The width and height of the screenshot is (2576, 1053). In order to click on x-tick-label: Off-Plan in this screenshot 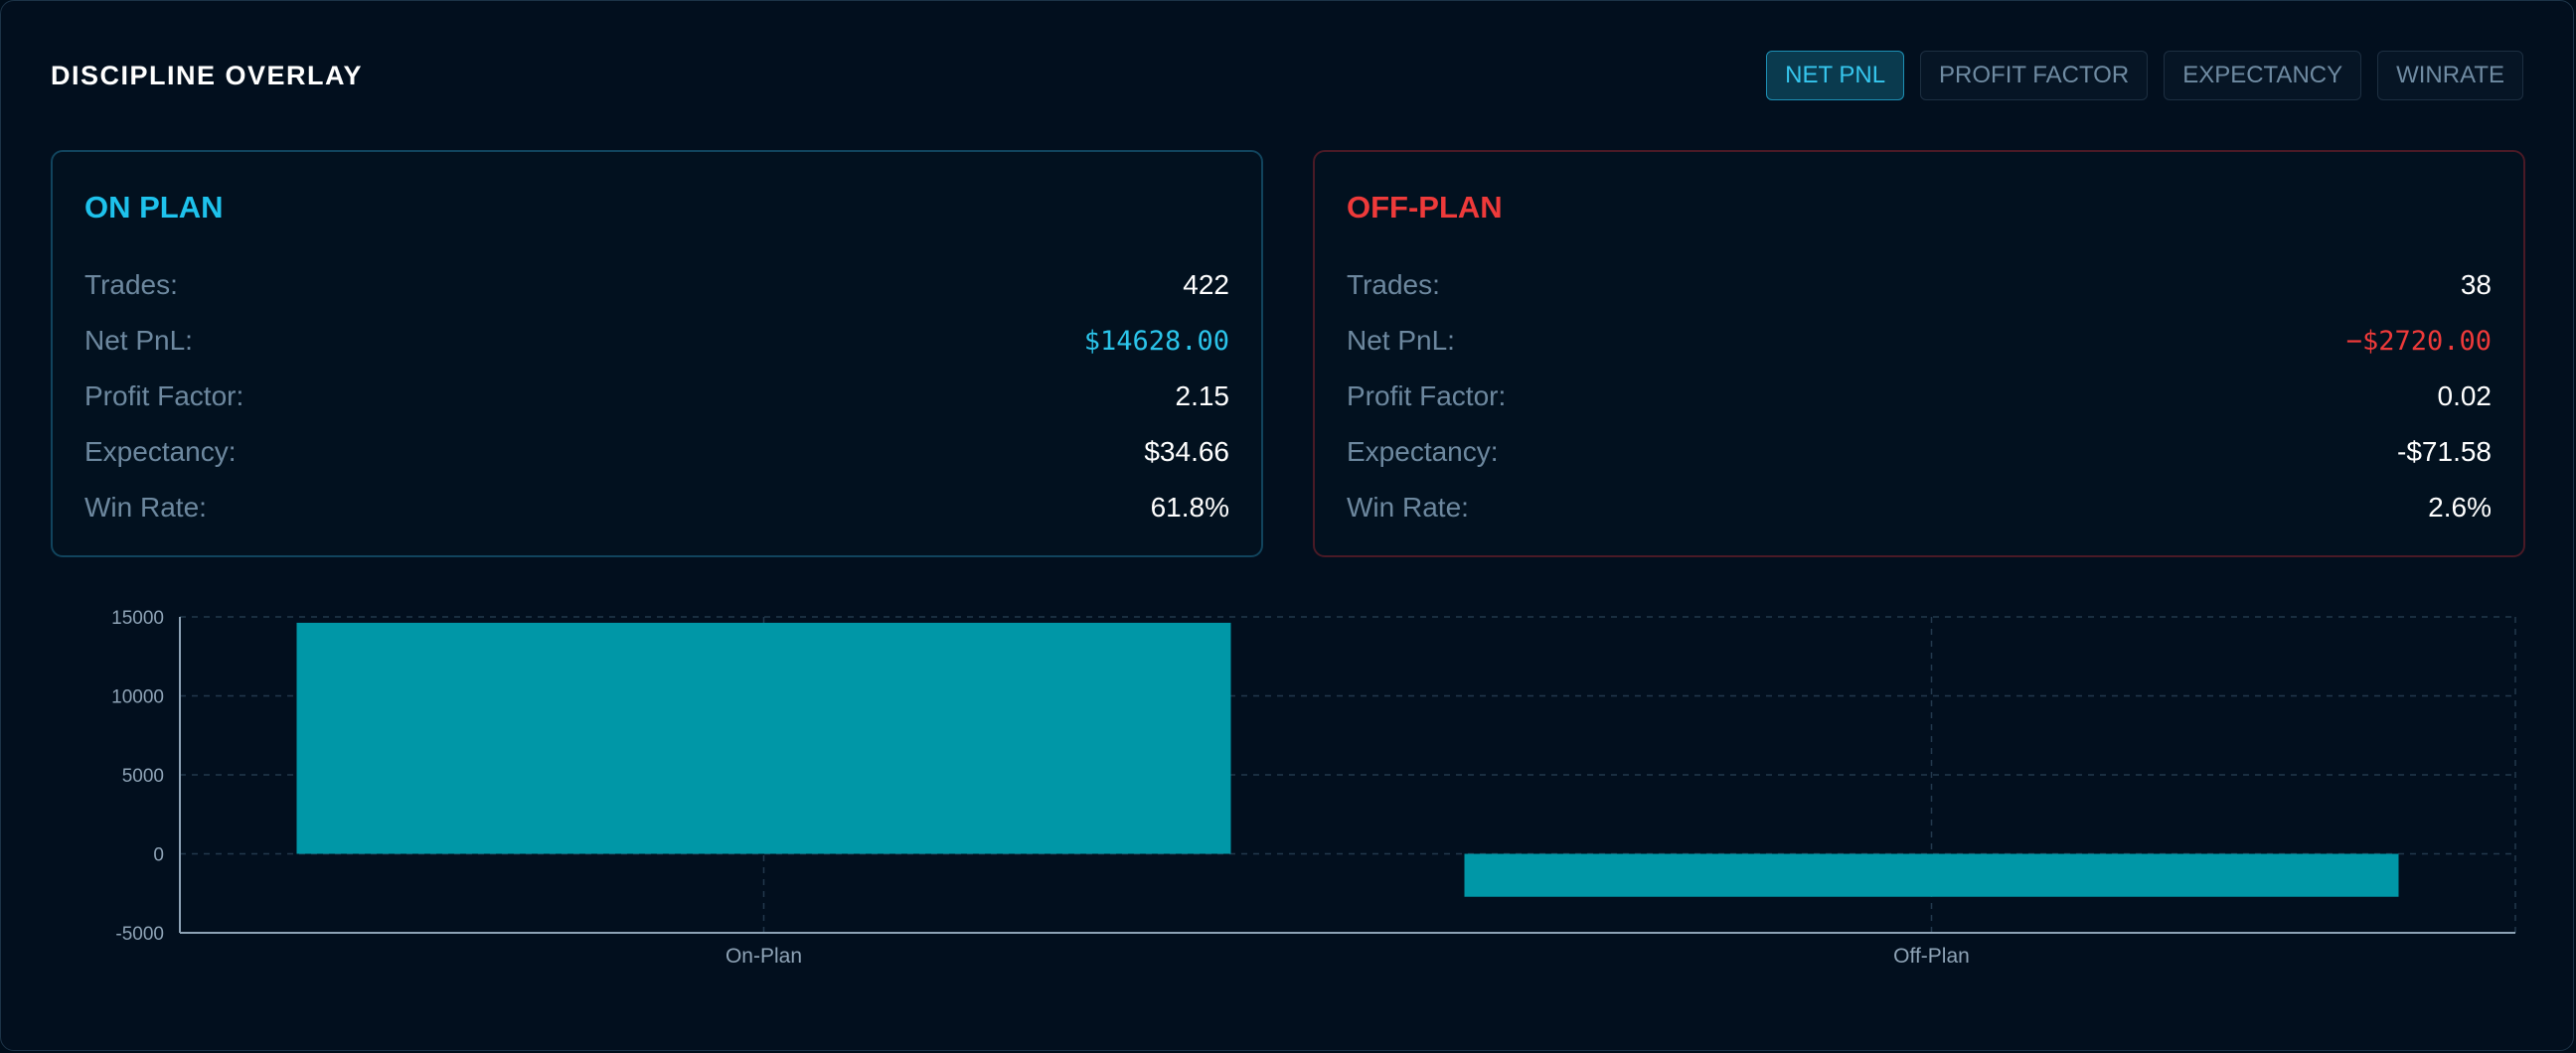, I will do `click(1931, 956)`.